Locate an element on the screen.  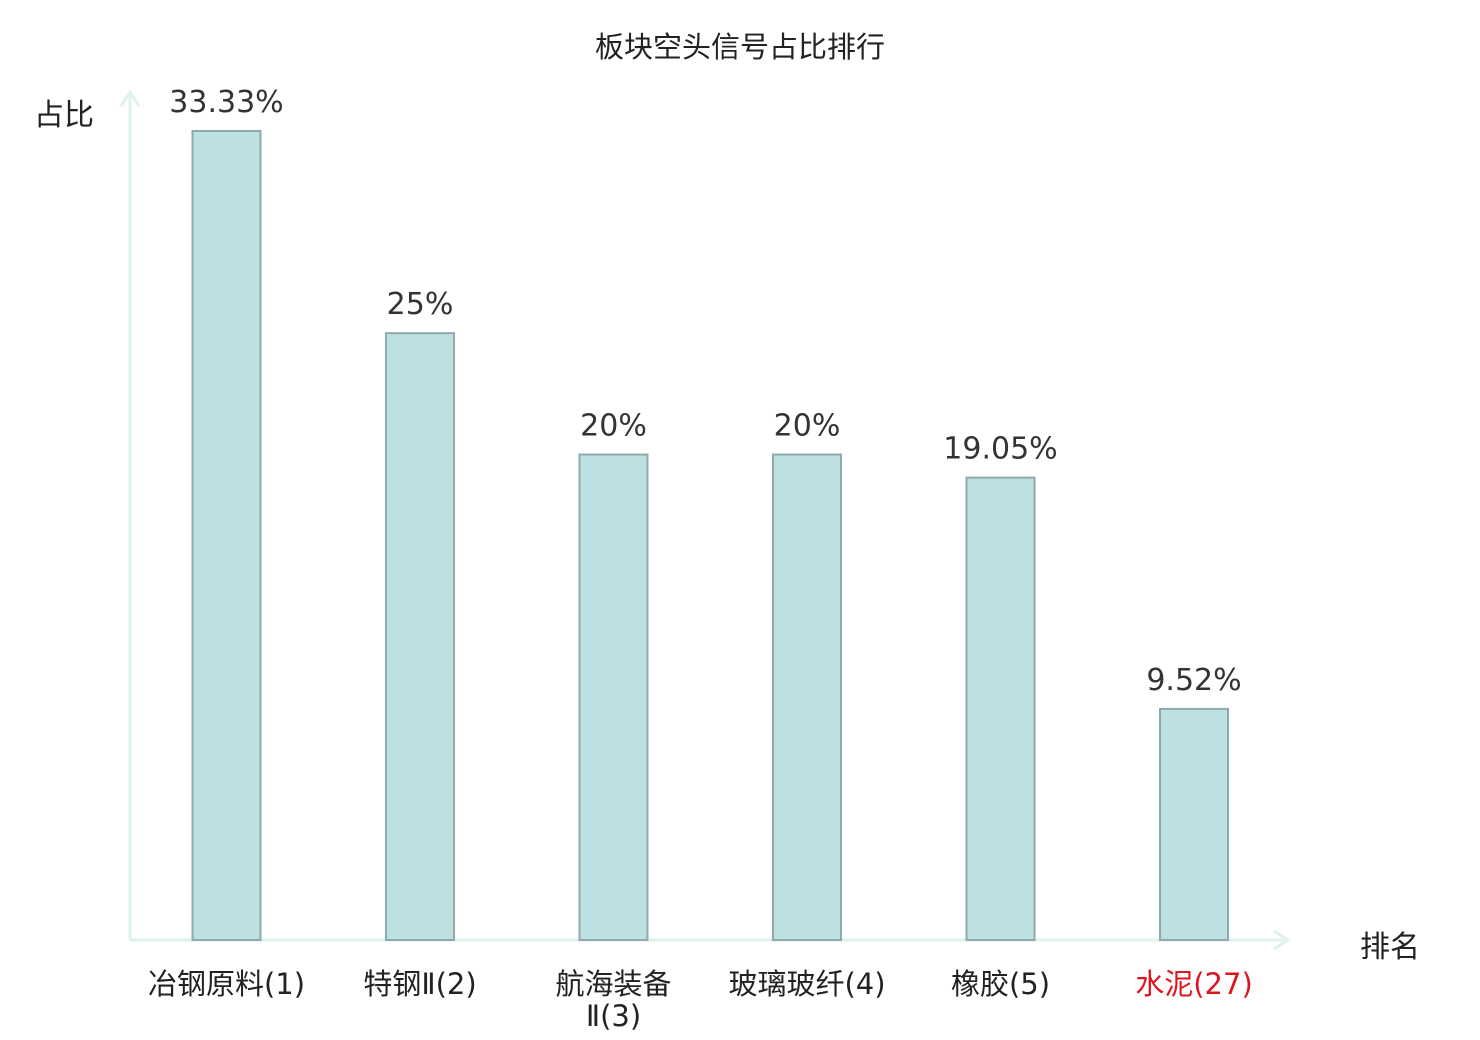
category-label-line: 水泥(27) is located at coordinates (1194, 984).